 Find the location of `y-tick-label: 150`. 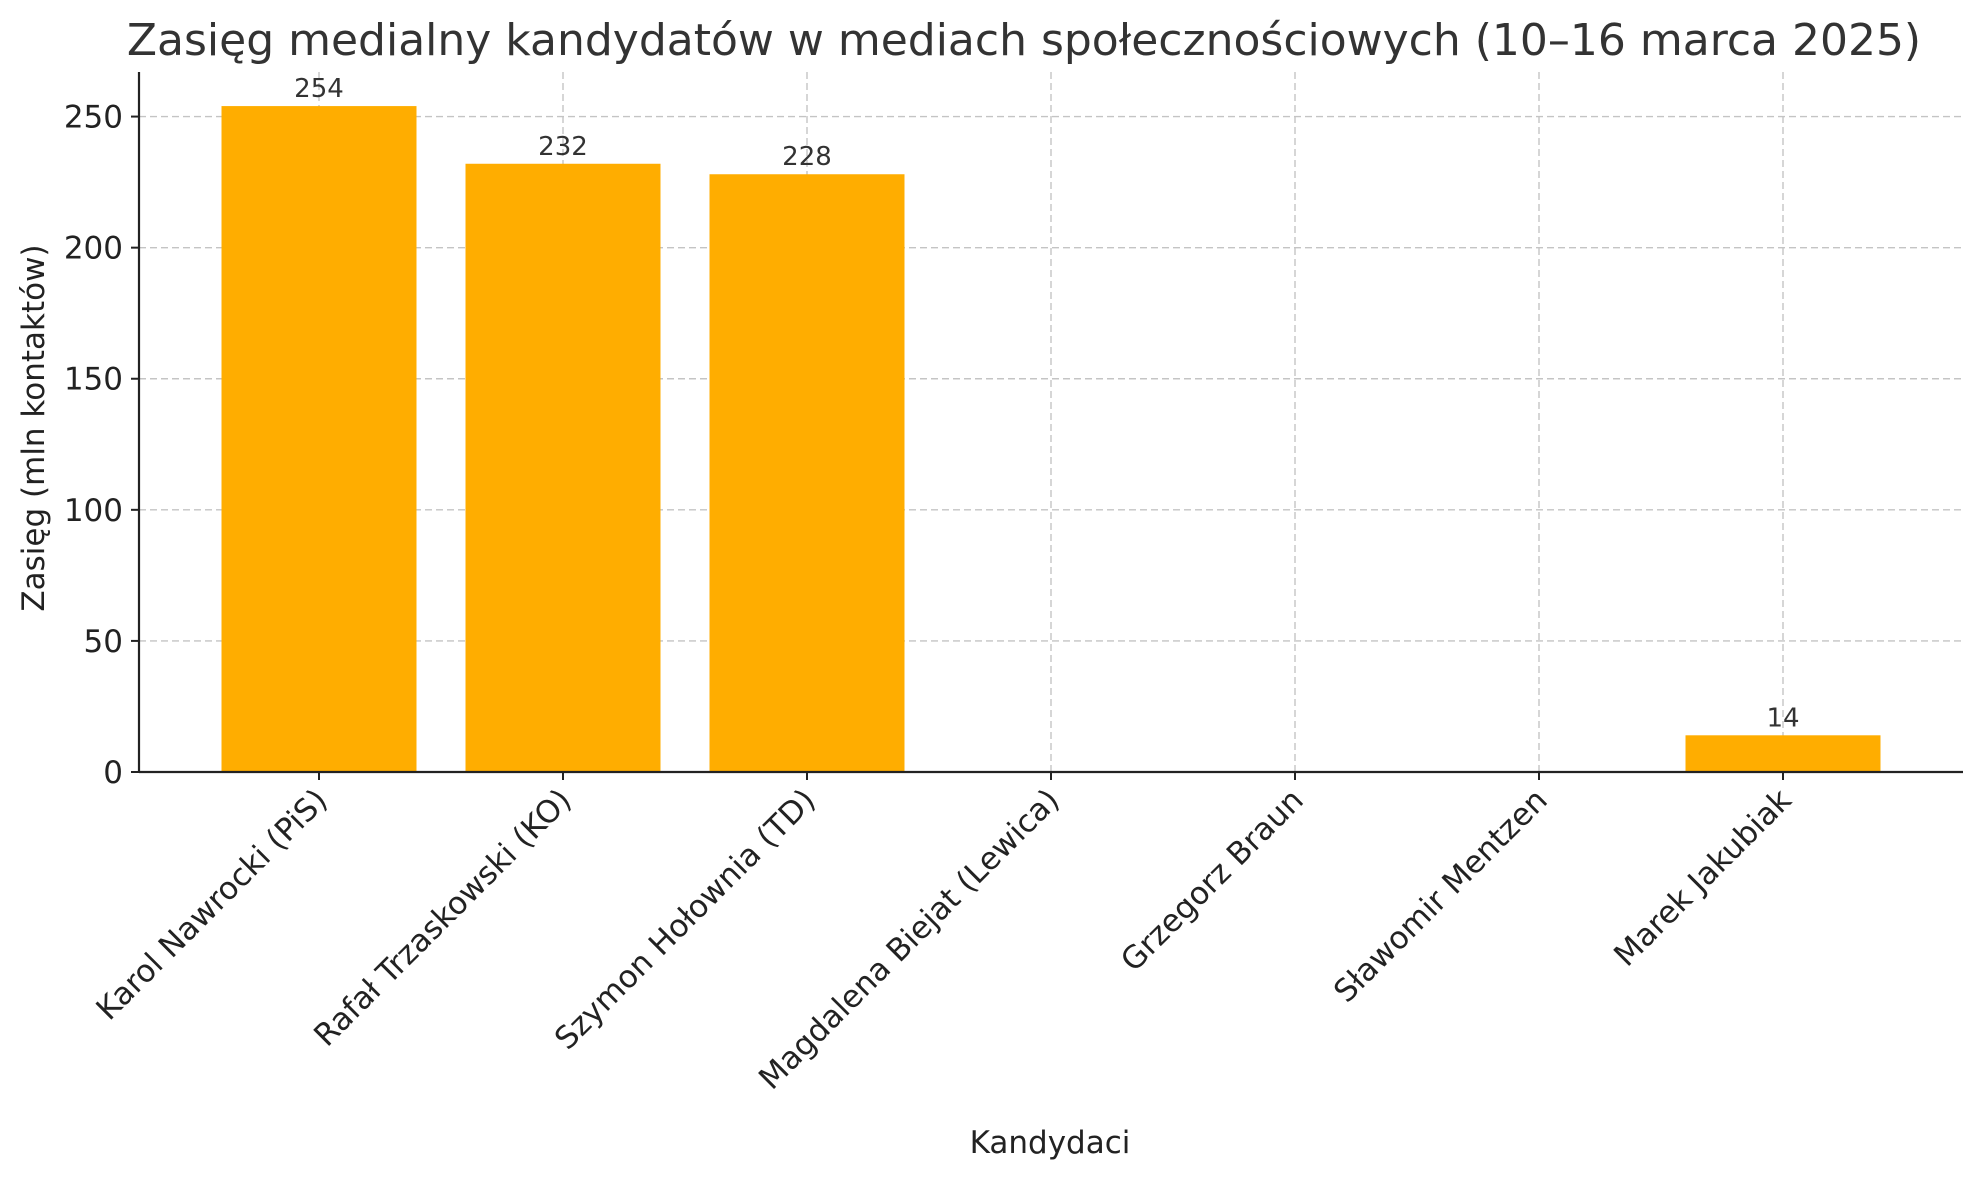

y-tick-label: 150 is located at coordinates (93, 380).